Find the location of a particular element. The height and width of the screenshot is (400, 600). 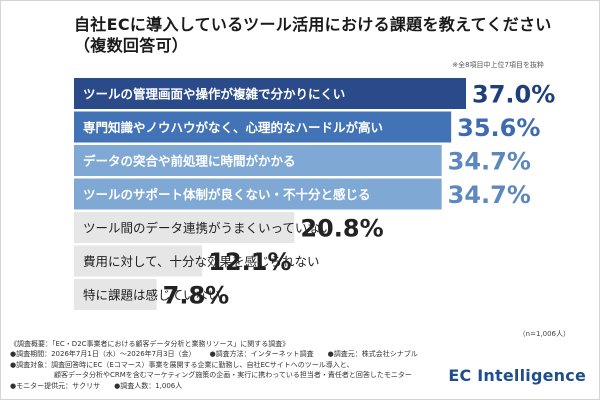

title-line-2: （複数回答可） is located at coordinates (131, 45).